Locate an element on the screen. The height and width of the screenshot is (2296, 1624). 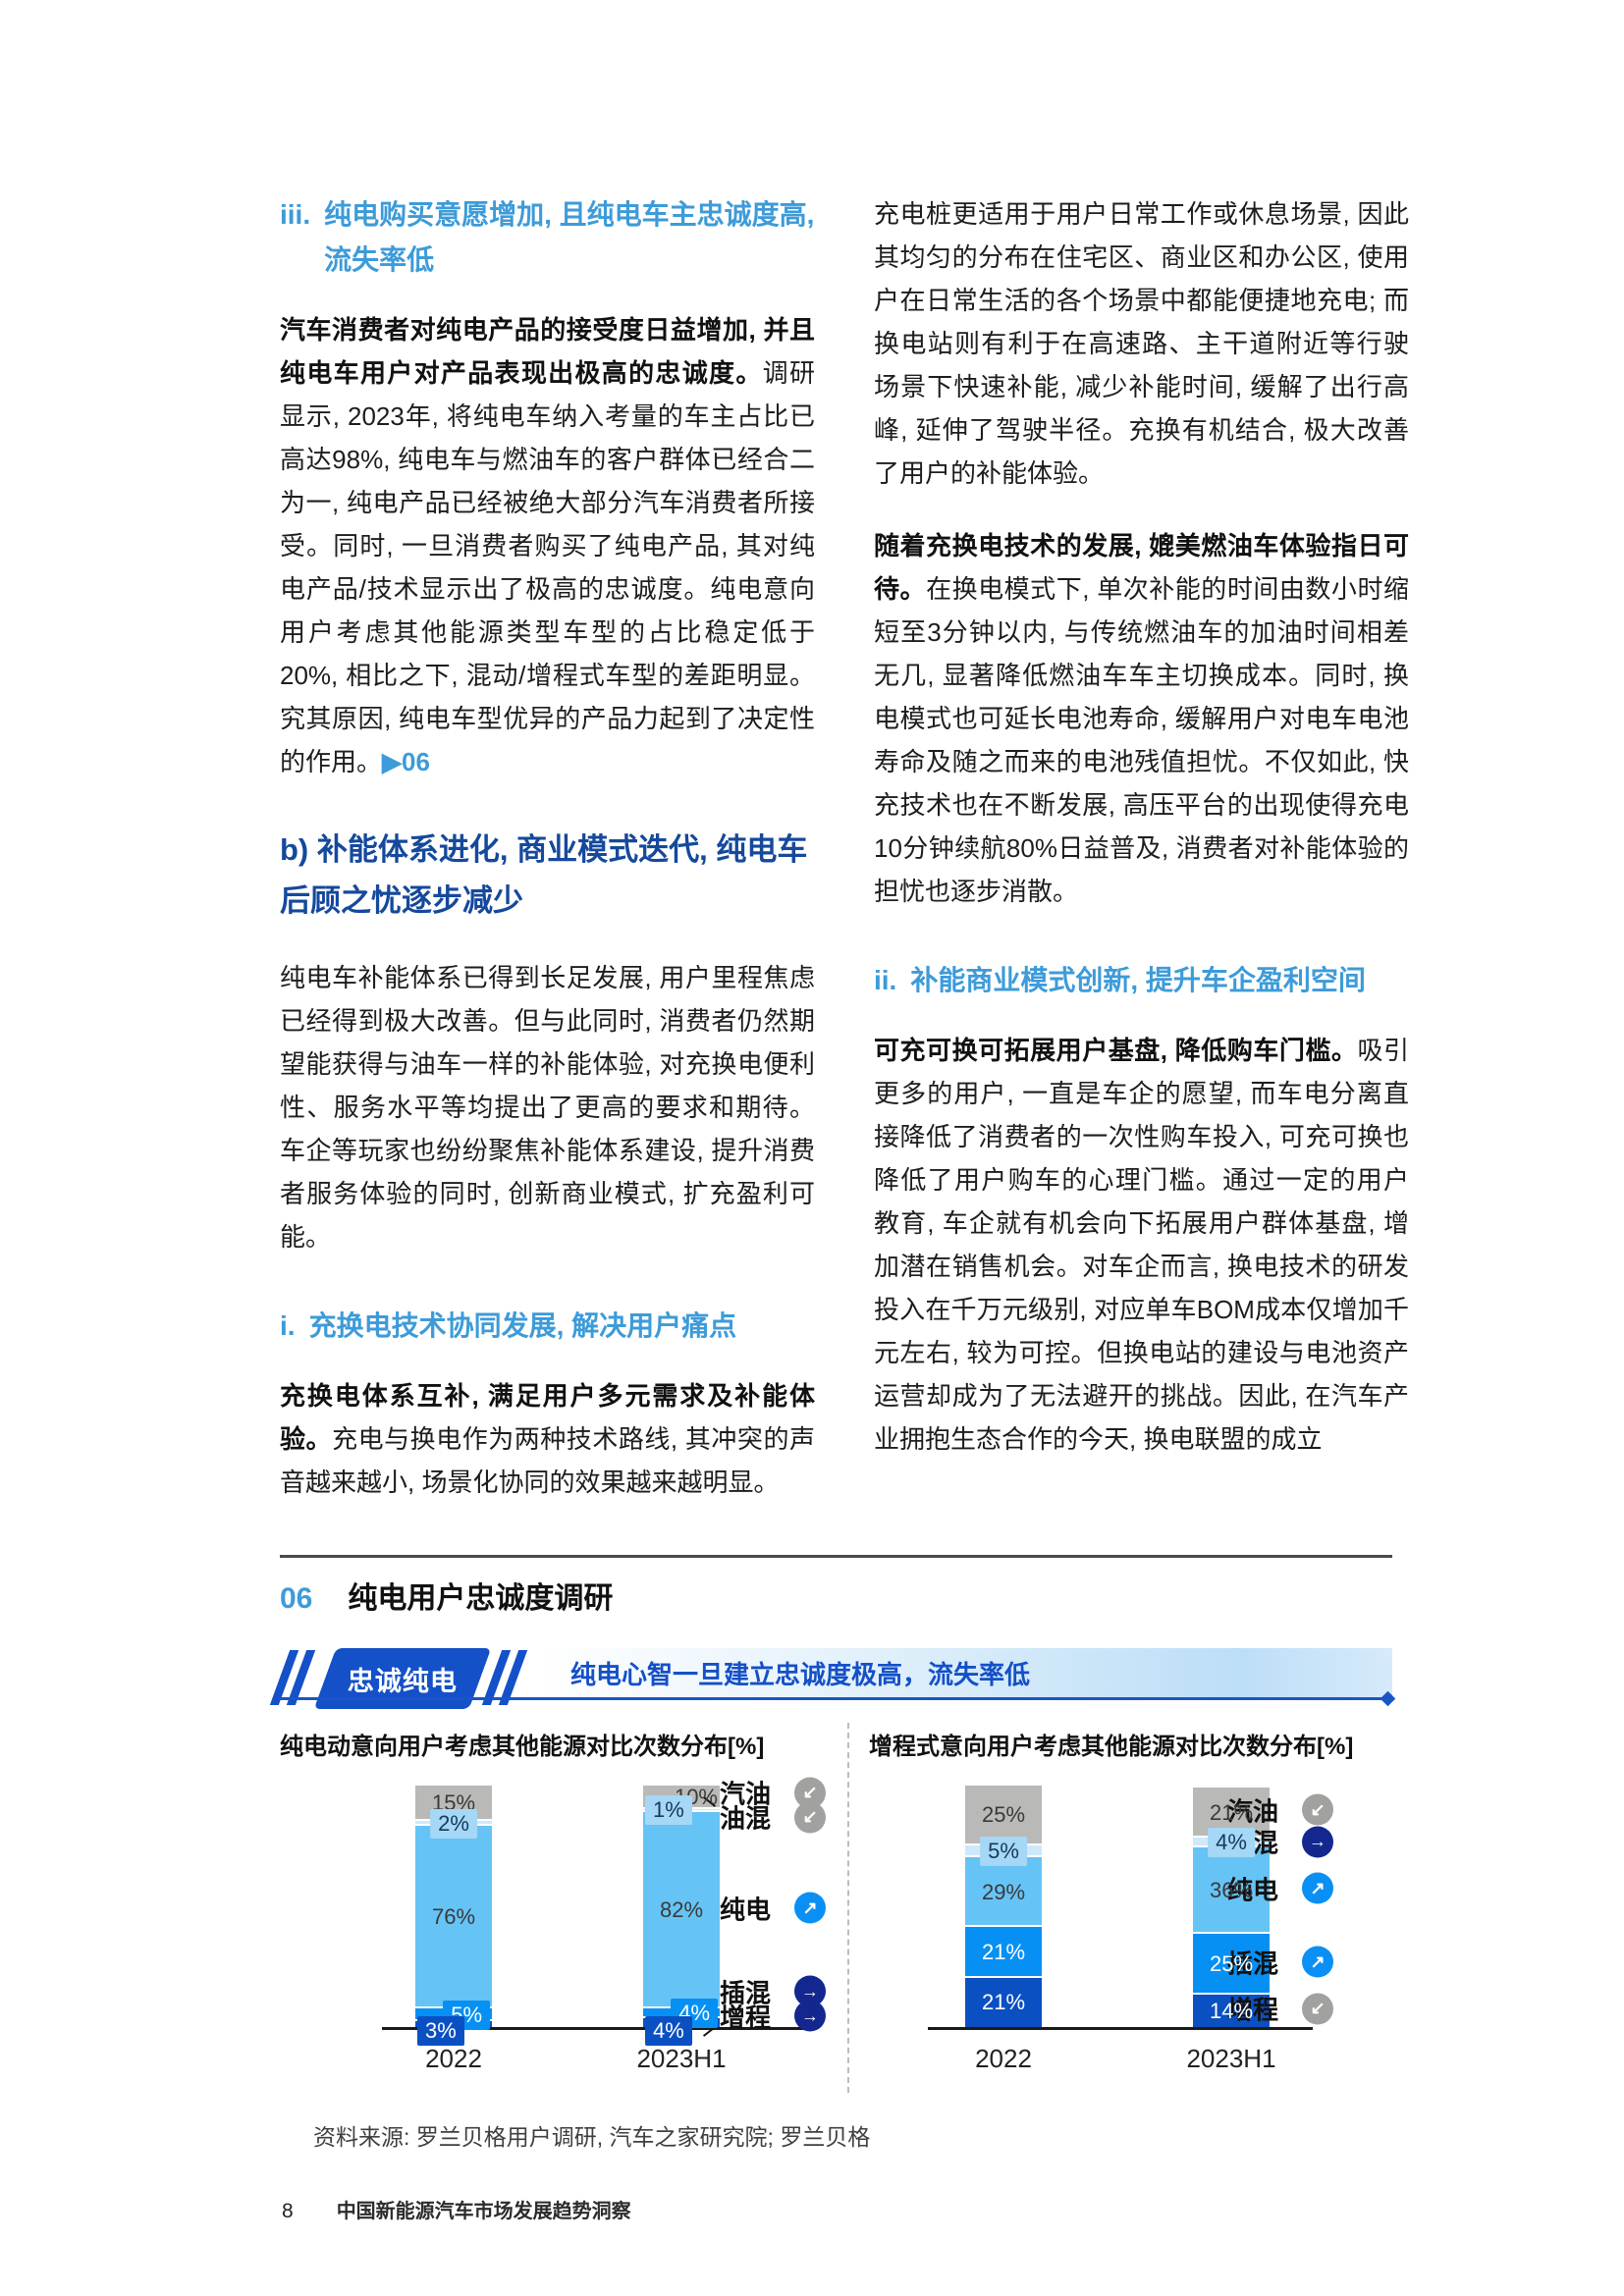
paragraph-lead: 汽车消费者对纯电产品的接受度日益增加, 并且纯电车用户对产品表现出极高的忠诚度。 is located at coordinates (547, 351).